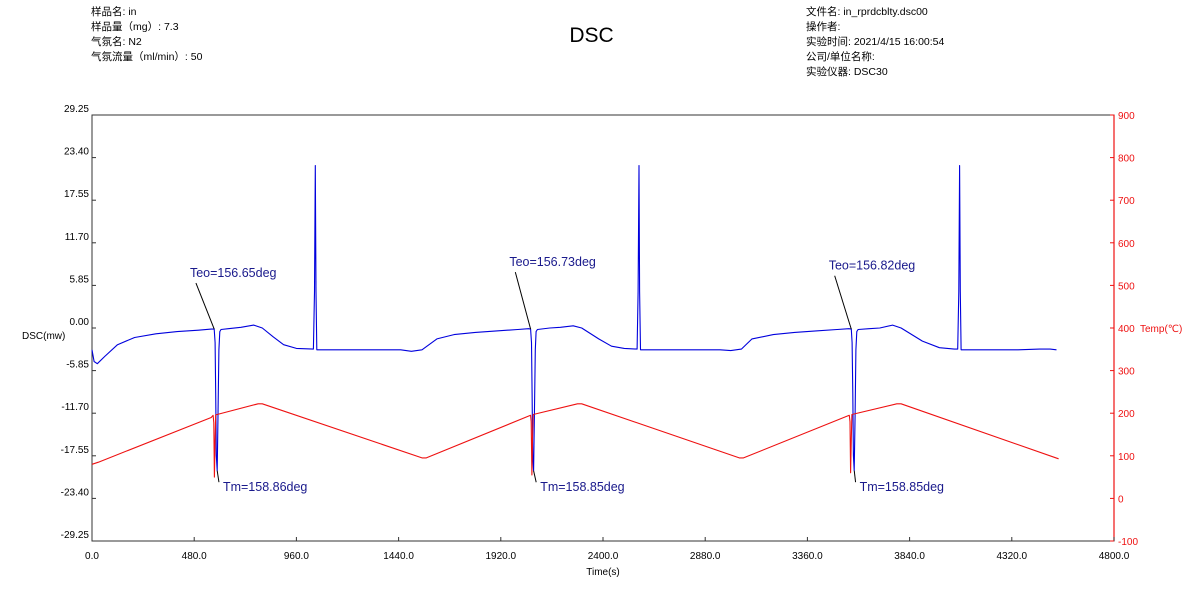  I want to click on y-left-tick-label: 23.40, so click(76, 152).